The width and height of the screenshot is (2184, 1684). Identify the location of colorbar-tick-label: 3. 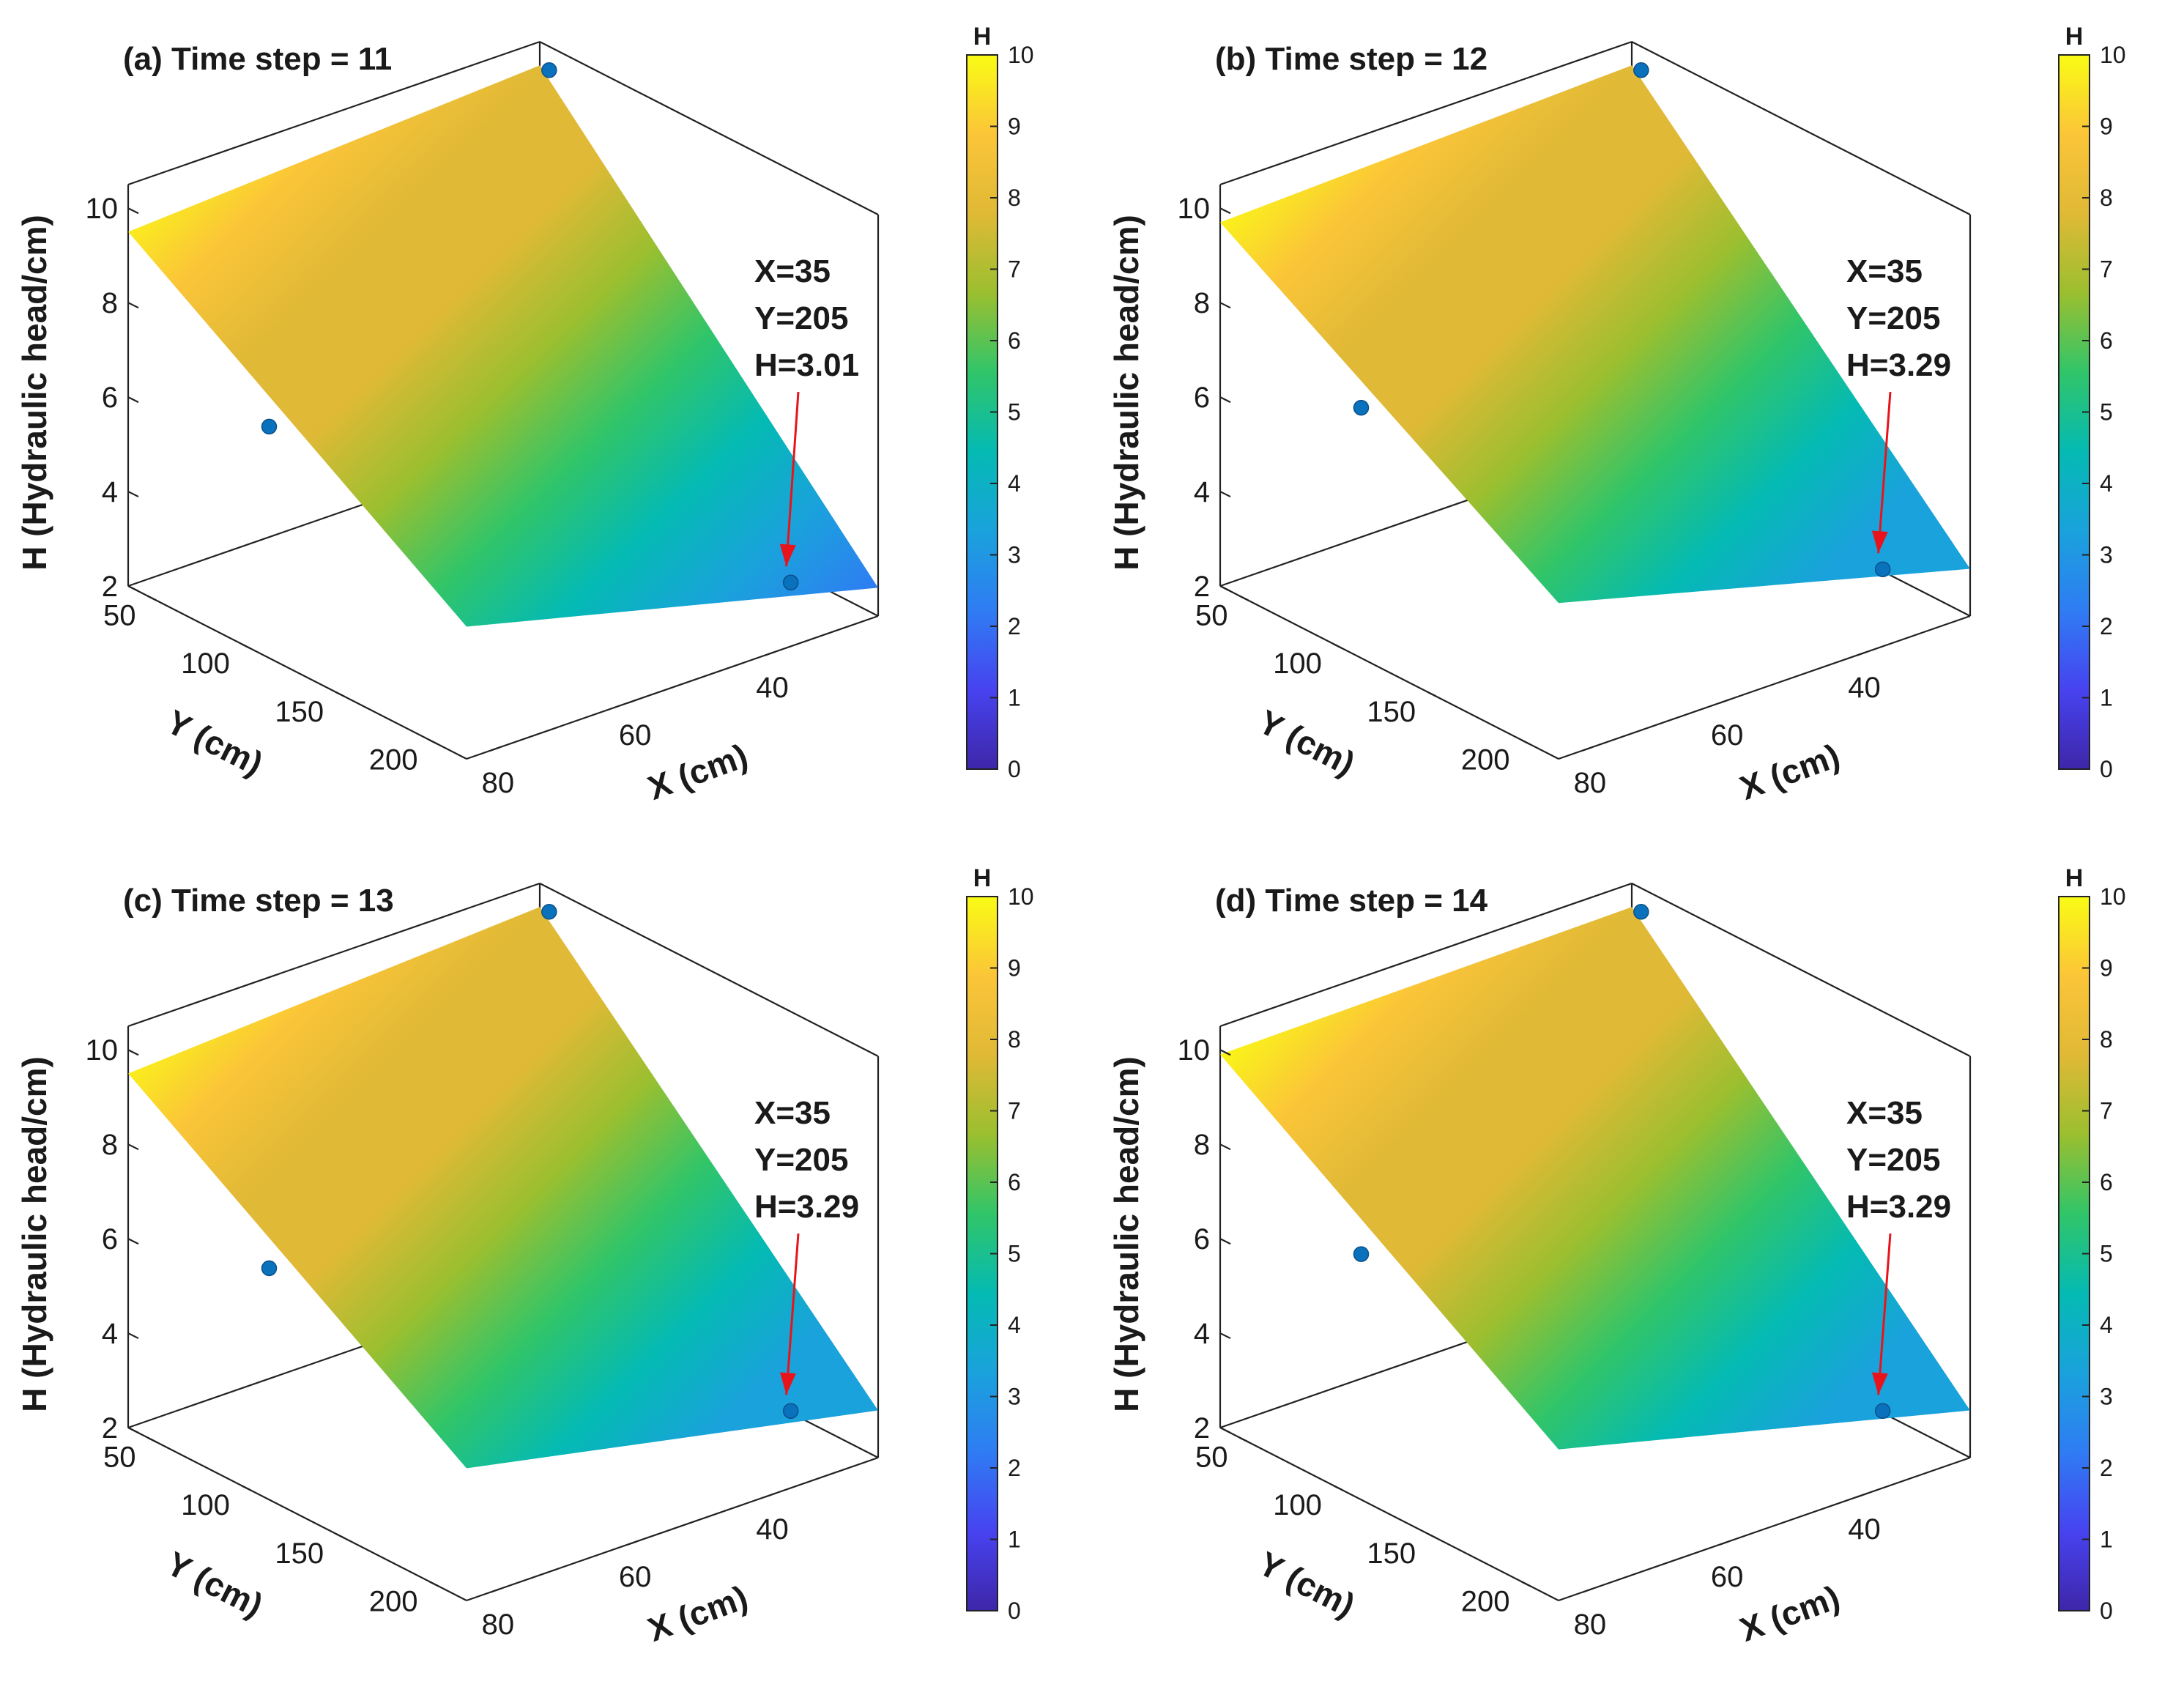
(2106, 555).